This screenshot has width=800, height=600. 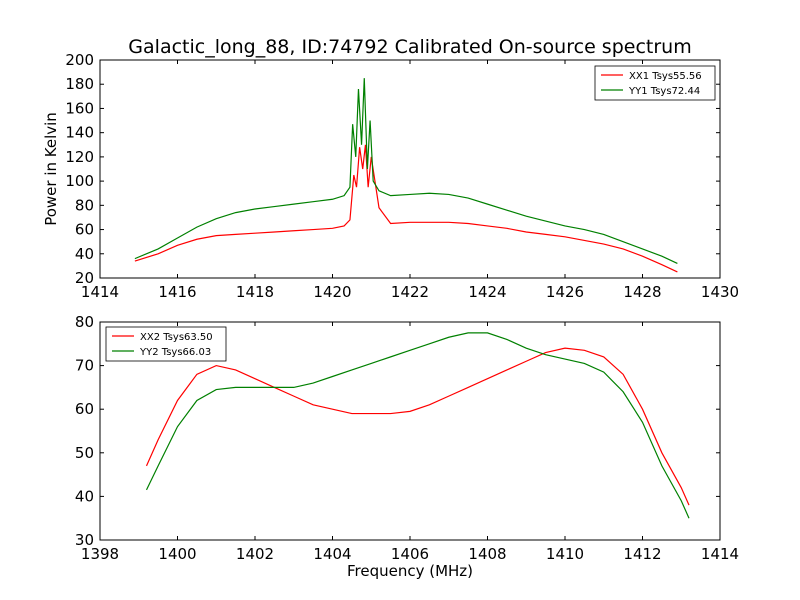 I want to click on x-tick-label-top: 1424, so click(x=487, y=292).